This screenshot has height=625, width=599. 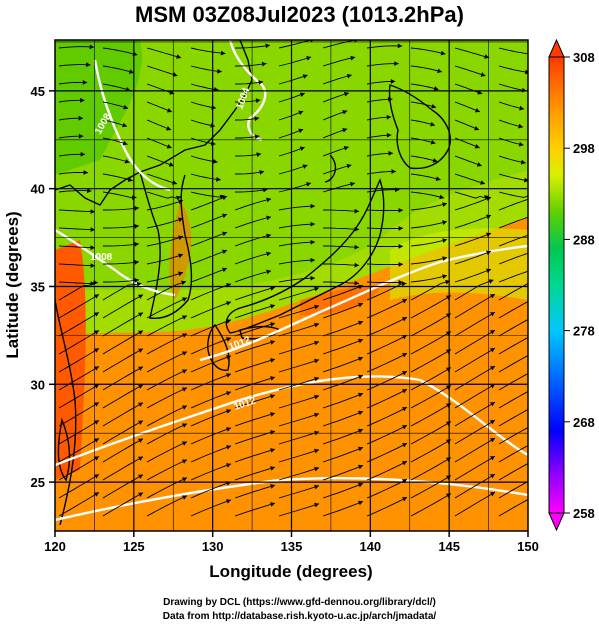 I want to click on map-title: MSM 03Z08Jul2023 (1013.2hPa), so click(x=299, y=14).